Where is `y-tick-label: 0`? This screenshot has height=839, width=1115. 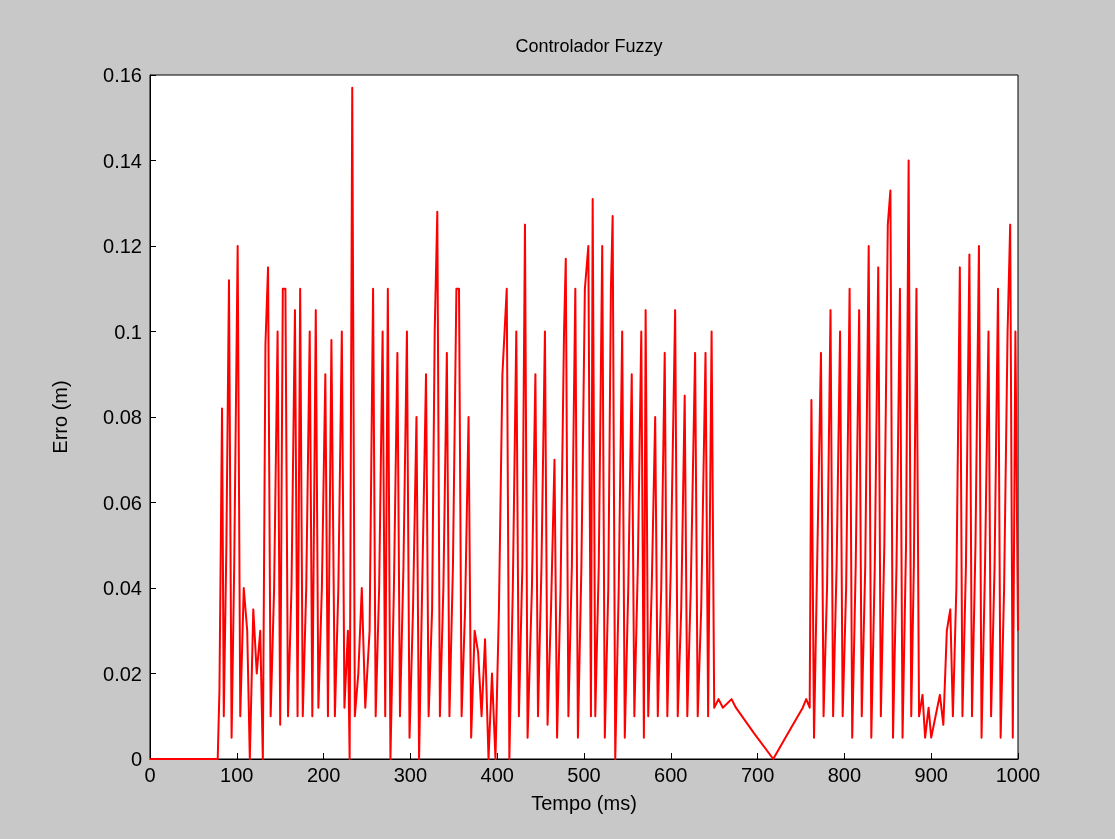 y-tick-label: 0 is located at coordinates (136, 759).